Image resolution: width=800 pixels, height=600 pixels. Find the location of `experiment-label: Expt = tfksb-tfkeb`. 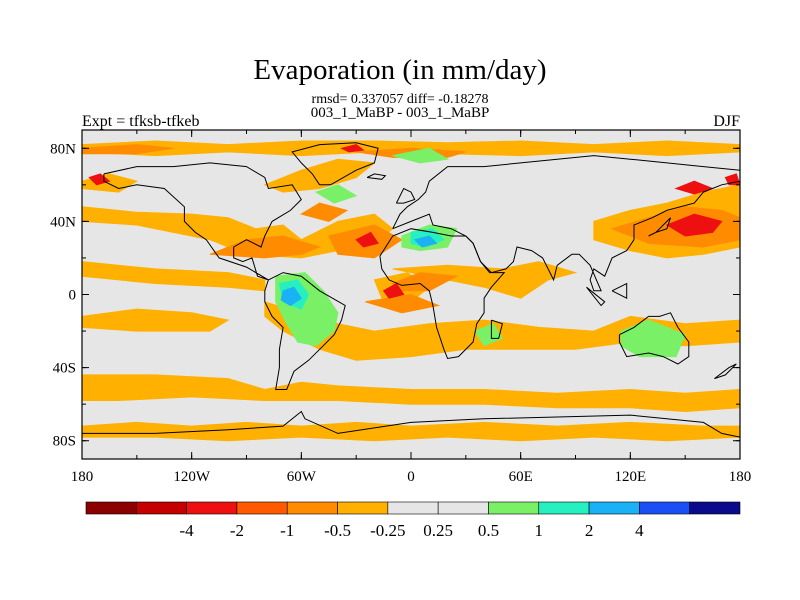

experiment-label: Expt = tfksb-tfkeb is located at coordinates (141, 121).